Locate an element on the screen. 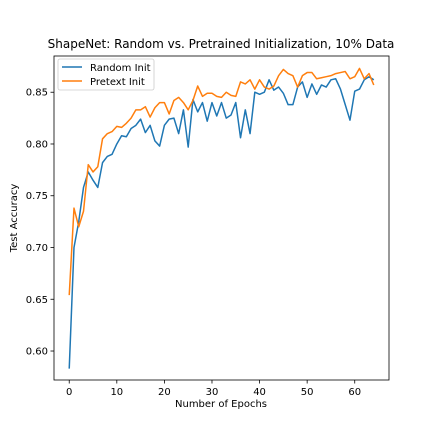  x-tick-label: 10 is located at coordinates (116, 392).